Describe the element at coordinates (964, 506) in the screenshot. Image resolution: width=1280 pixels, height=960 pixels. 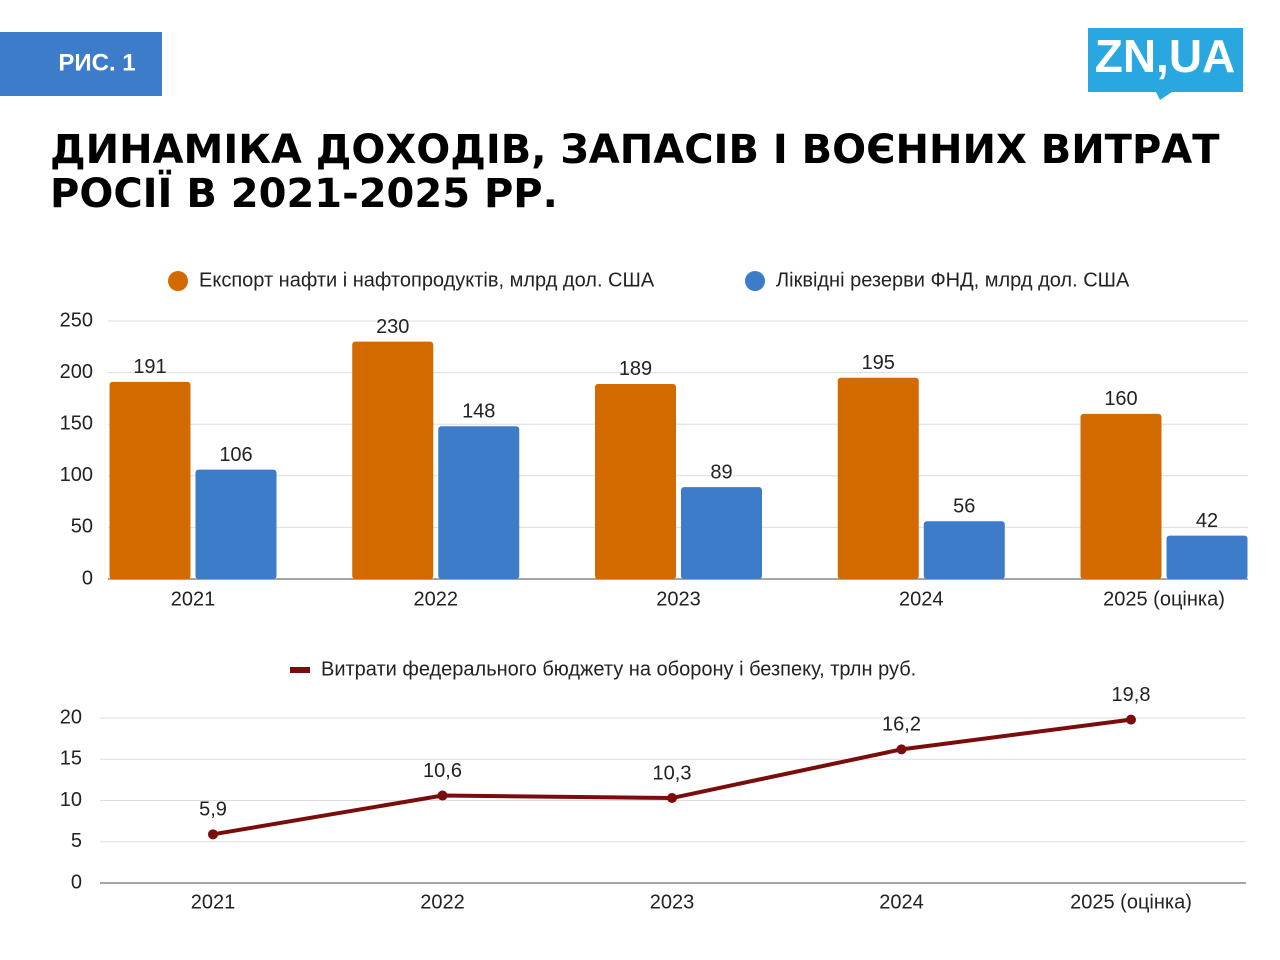
I see `value-label: 56` at that location.